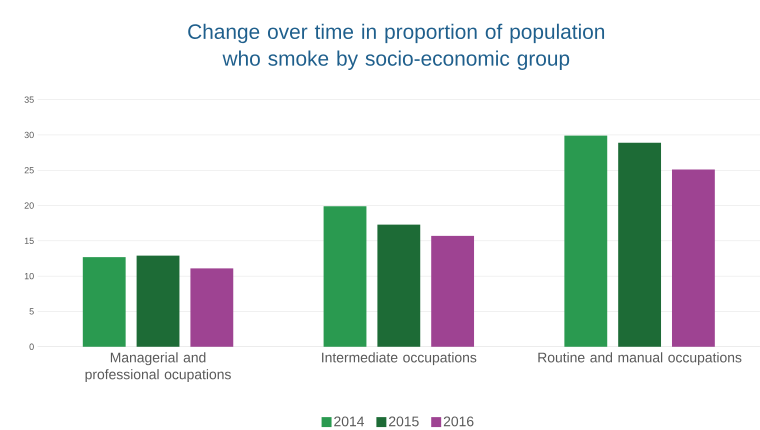 This screenshot has width=760, height=430. Describe the element at coordinates (29, 205) in the screenshot. I see `y-tick-label: 20` at that location.